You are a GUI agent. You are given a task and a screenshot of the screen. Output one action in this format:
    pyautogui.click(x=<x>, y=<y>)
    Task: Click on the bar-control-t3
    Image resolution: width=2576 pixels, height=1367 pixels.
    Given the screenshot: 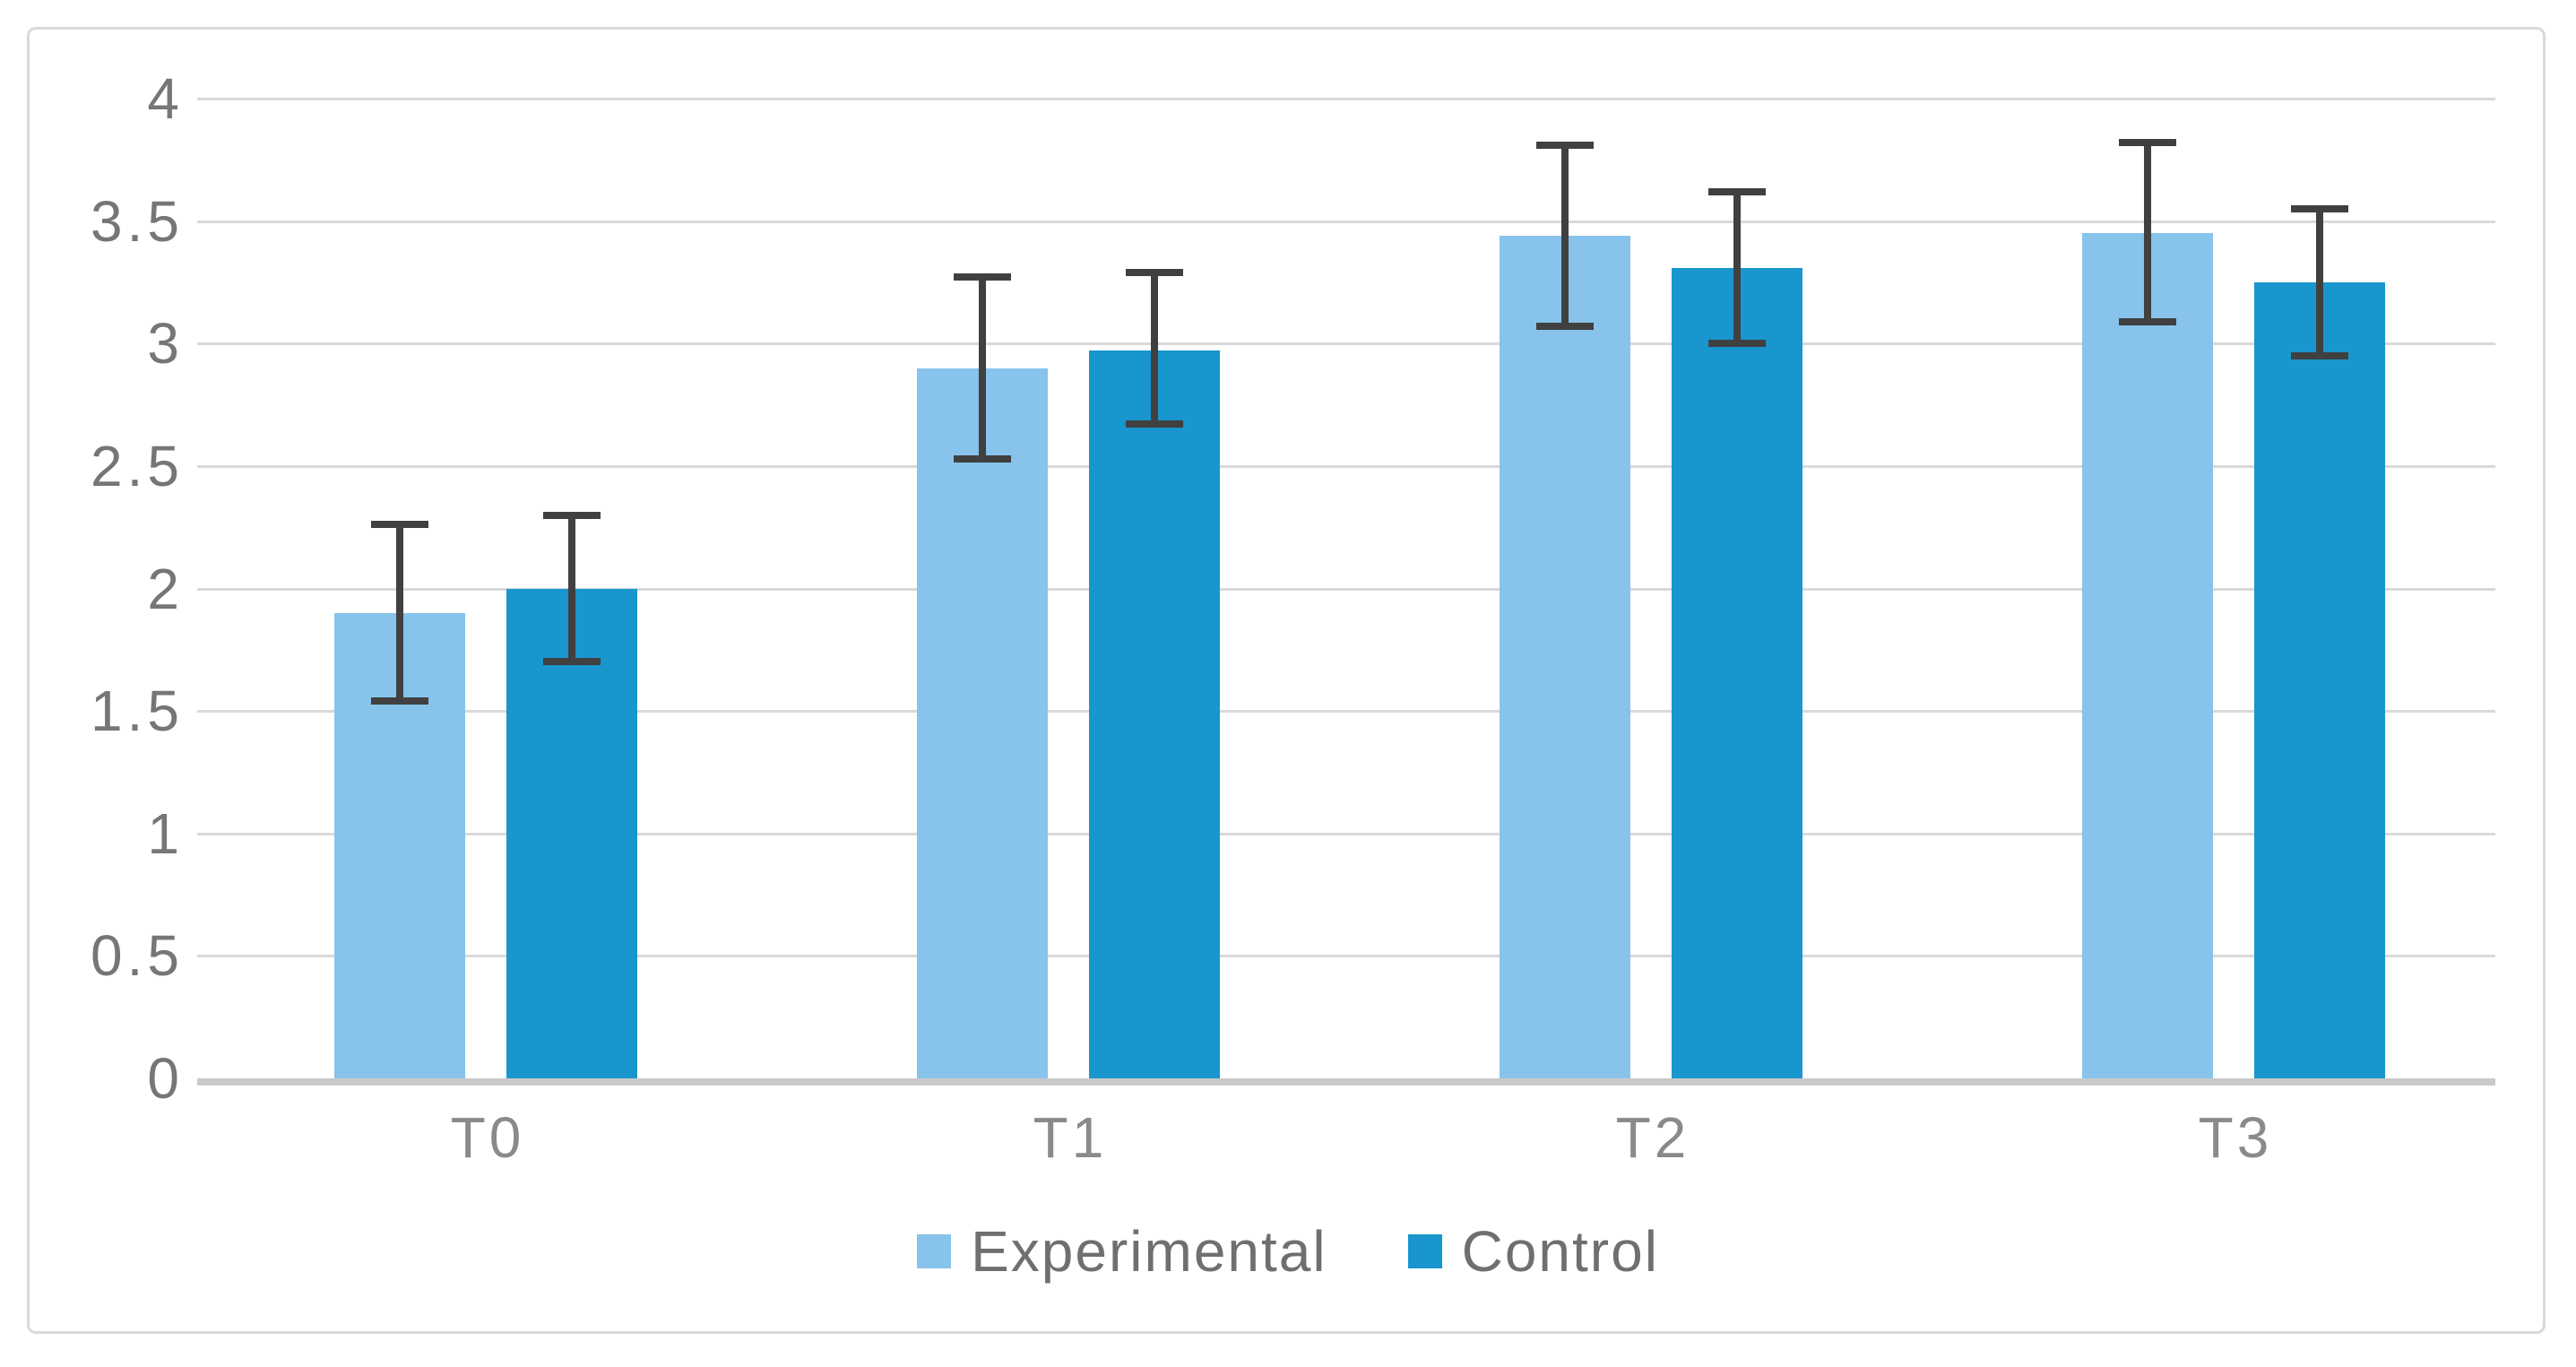 What is the action you would take?
    pyautogui.click(x=2319, y=679)
    